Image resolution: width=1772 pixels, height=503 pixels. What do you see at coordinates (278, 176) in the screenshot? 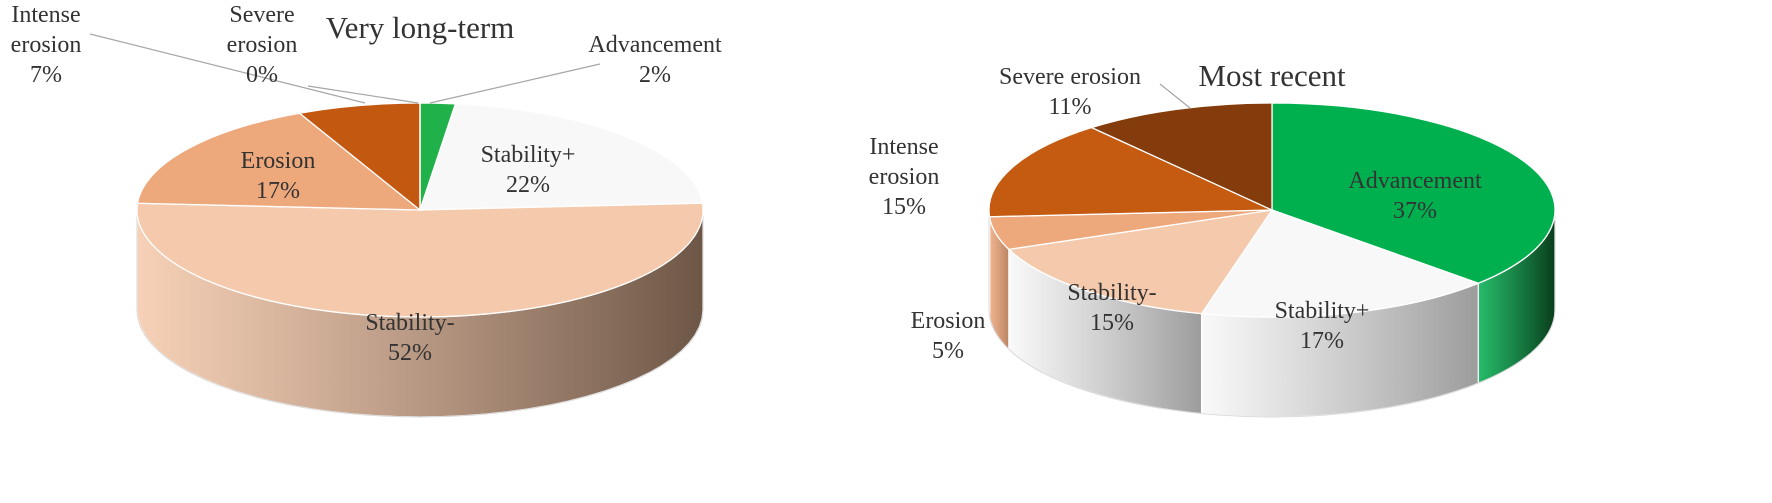
I see `data-label-erosion: Erosion 17%` at bounding box center [278, 176].